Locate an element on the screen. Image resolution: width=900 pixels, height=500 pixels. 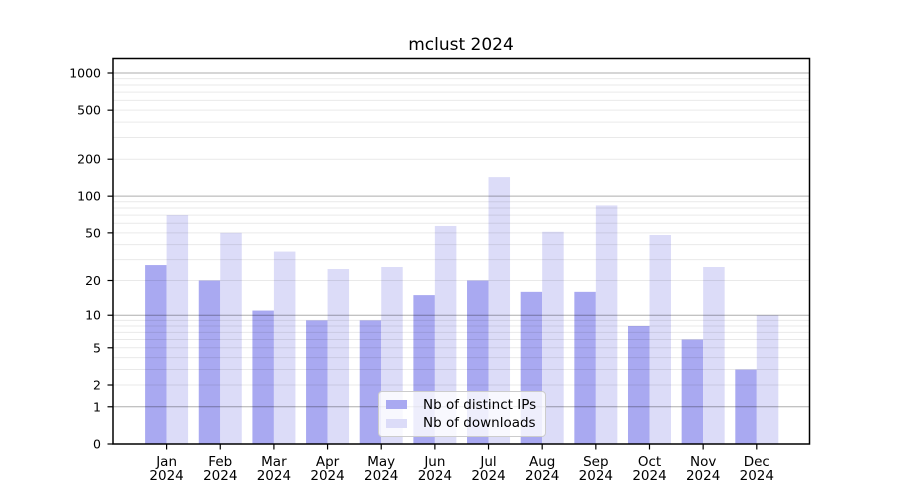
bar-downloads-mar is located at coordinates (284, 347).